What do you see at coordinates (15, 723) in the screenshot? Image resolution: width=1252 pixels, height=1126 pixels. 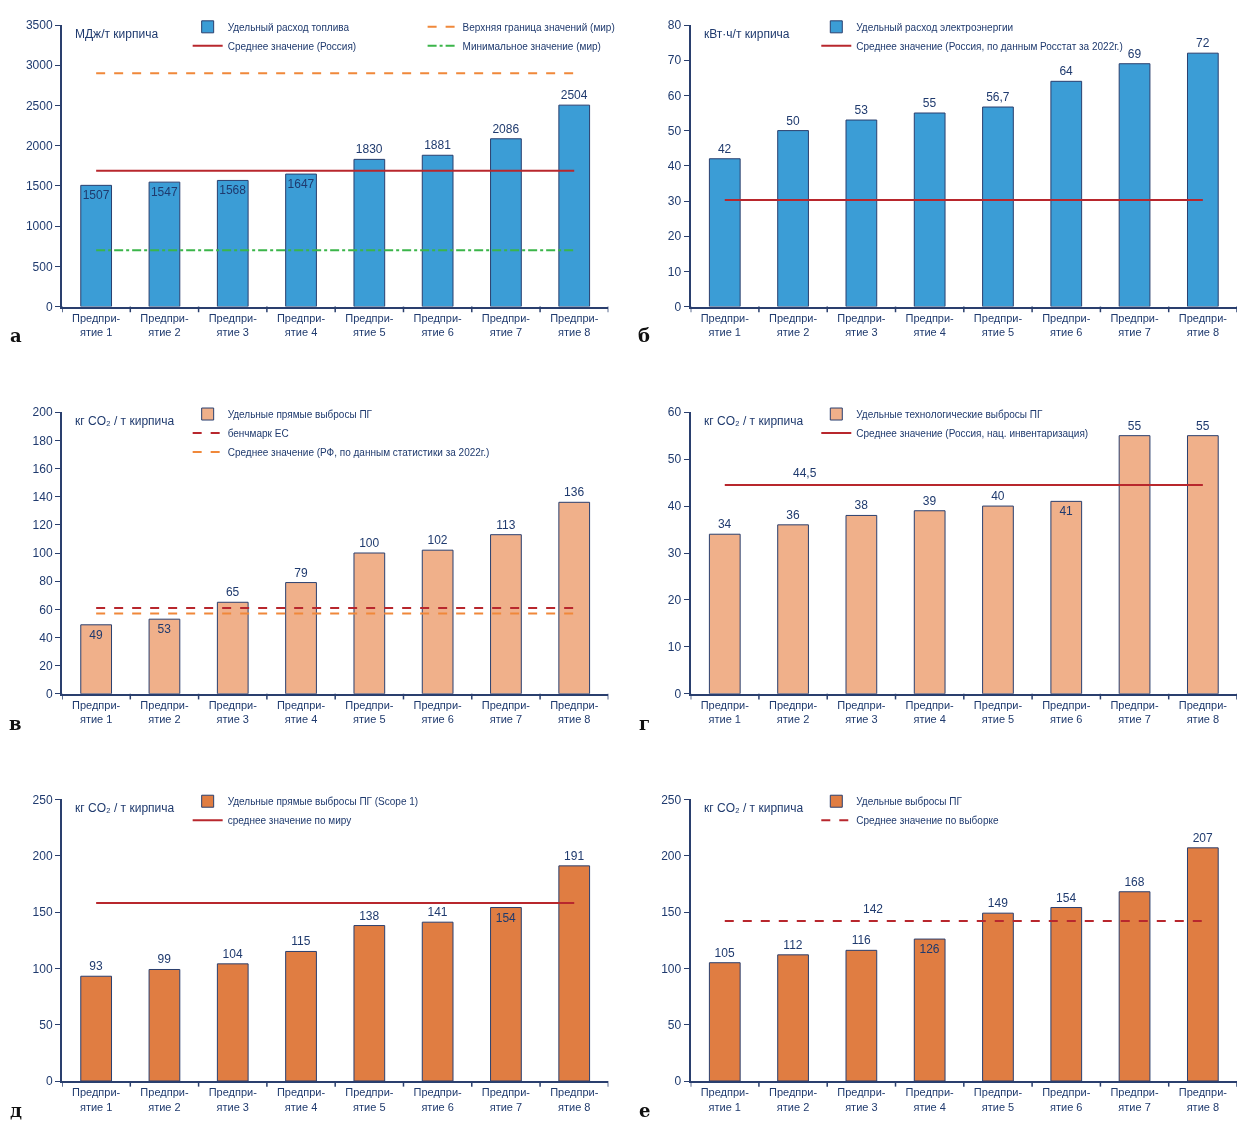 I see `text: в` at bounding box center [15, 723].